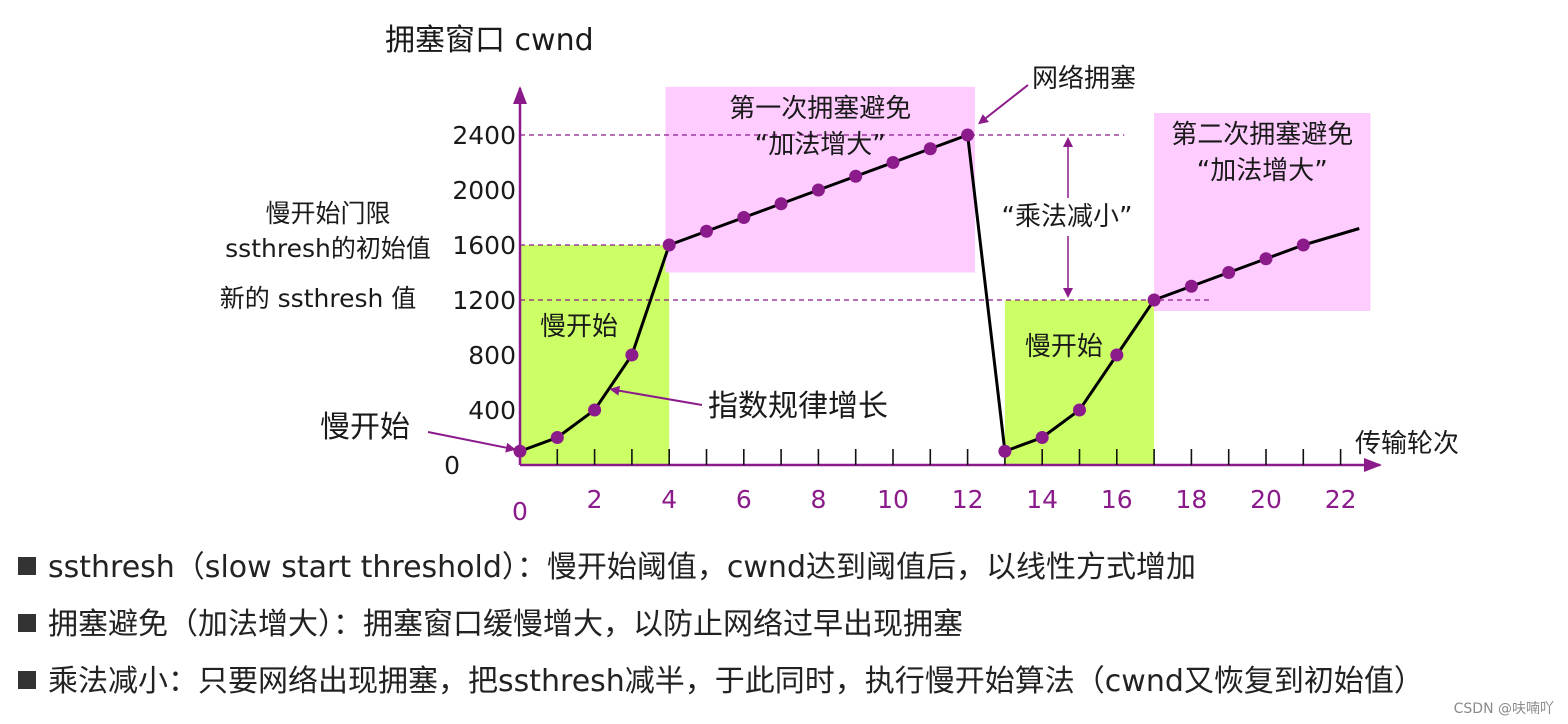 The height and width of the screenshot is (724, 1568). Describe the element at coordinates (1407, 444) in the screenshot. I see `x-axis-label: 传输轮次` at that location.